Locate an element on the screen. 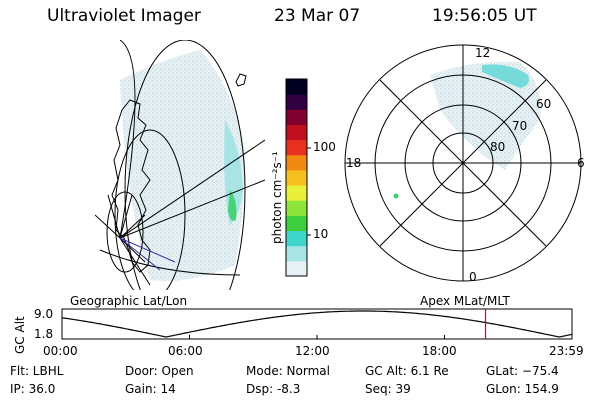  mlt-label-18: 18 is located at coordinates (354, 163).